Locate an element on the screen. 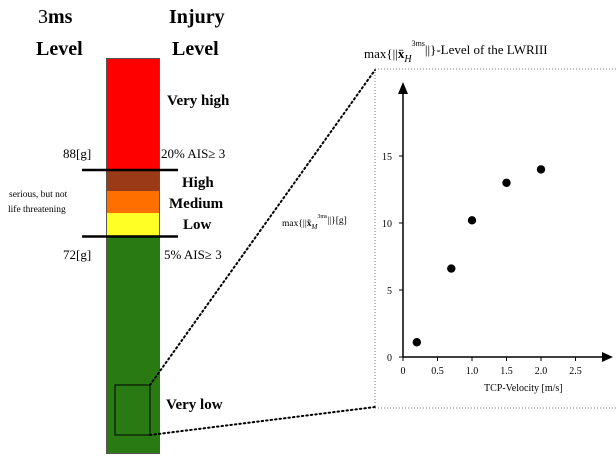 This screenshot has height=458, width=616. label-low: Low is located at coordinates (197, 225).